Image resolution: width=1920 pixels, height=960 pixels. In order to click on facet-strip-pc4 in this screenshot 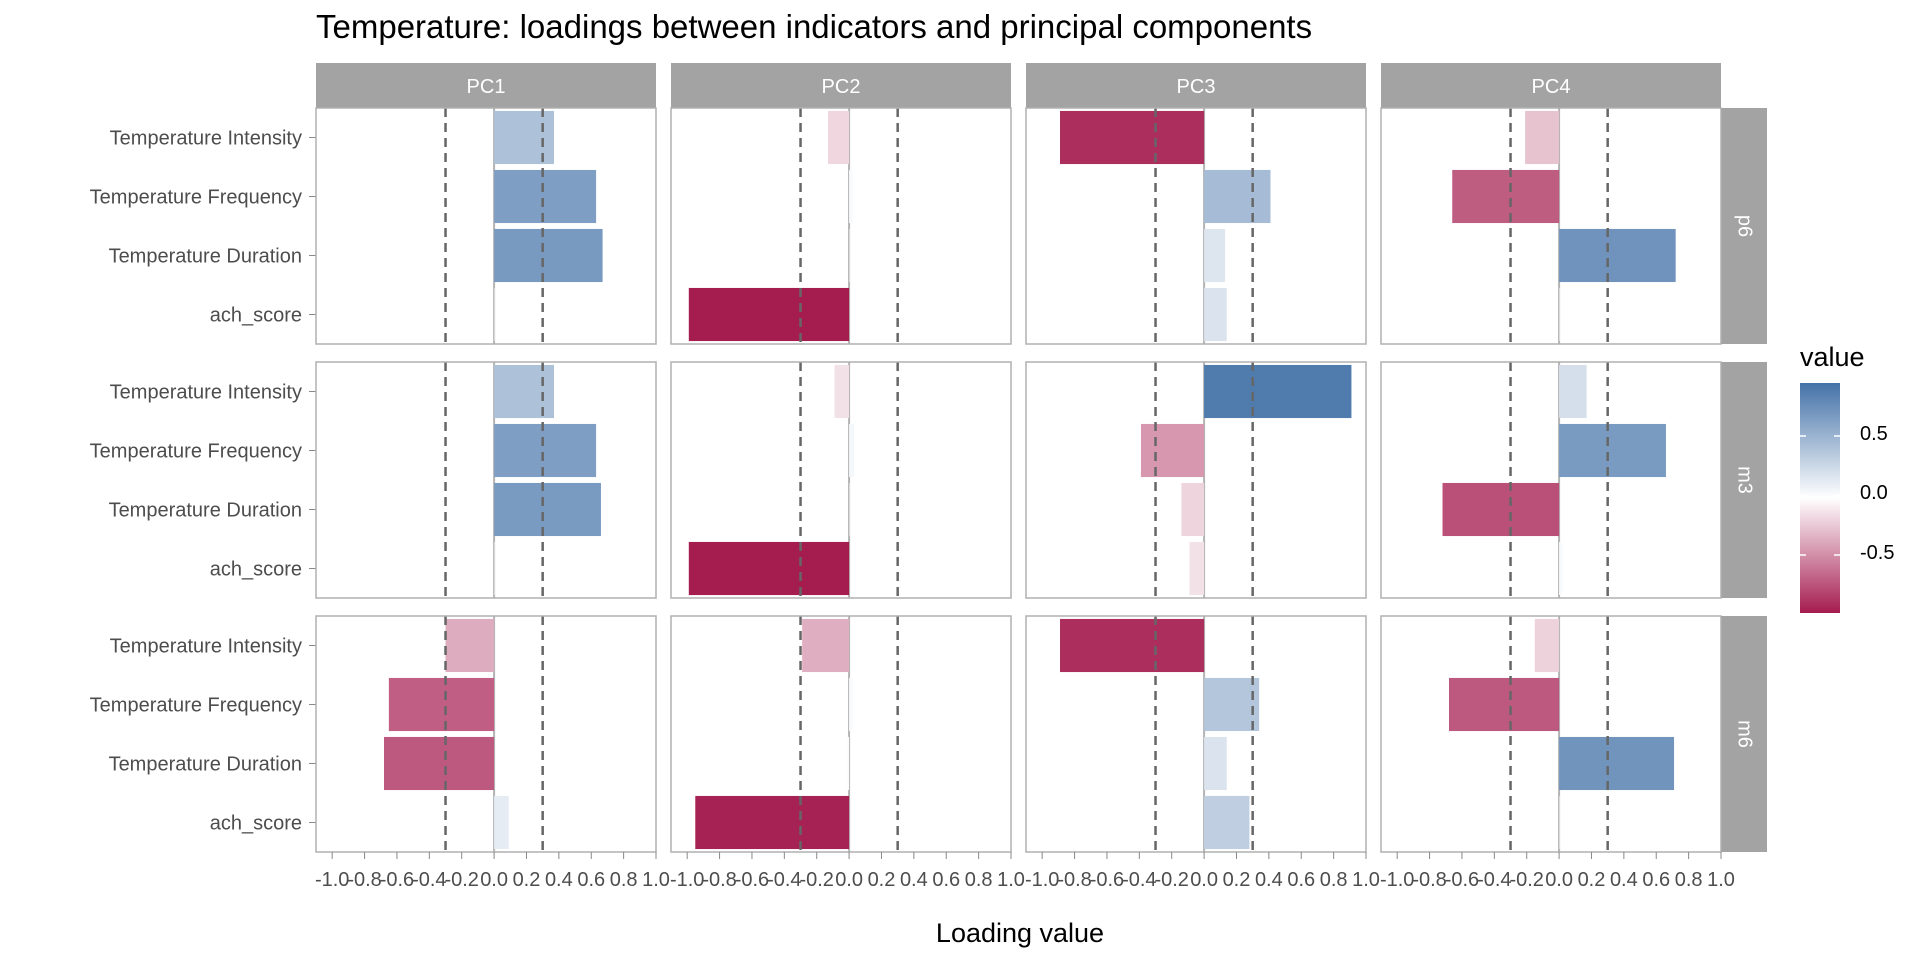, I will do `click(1551, 86)`.